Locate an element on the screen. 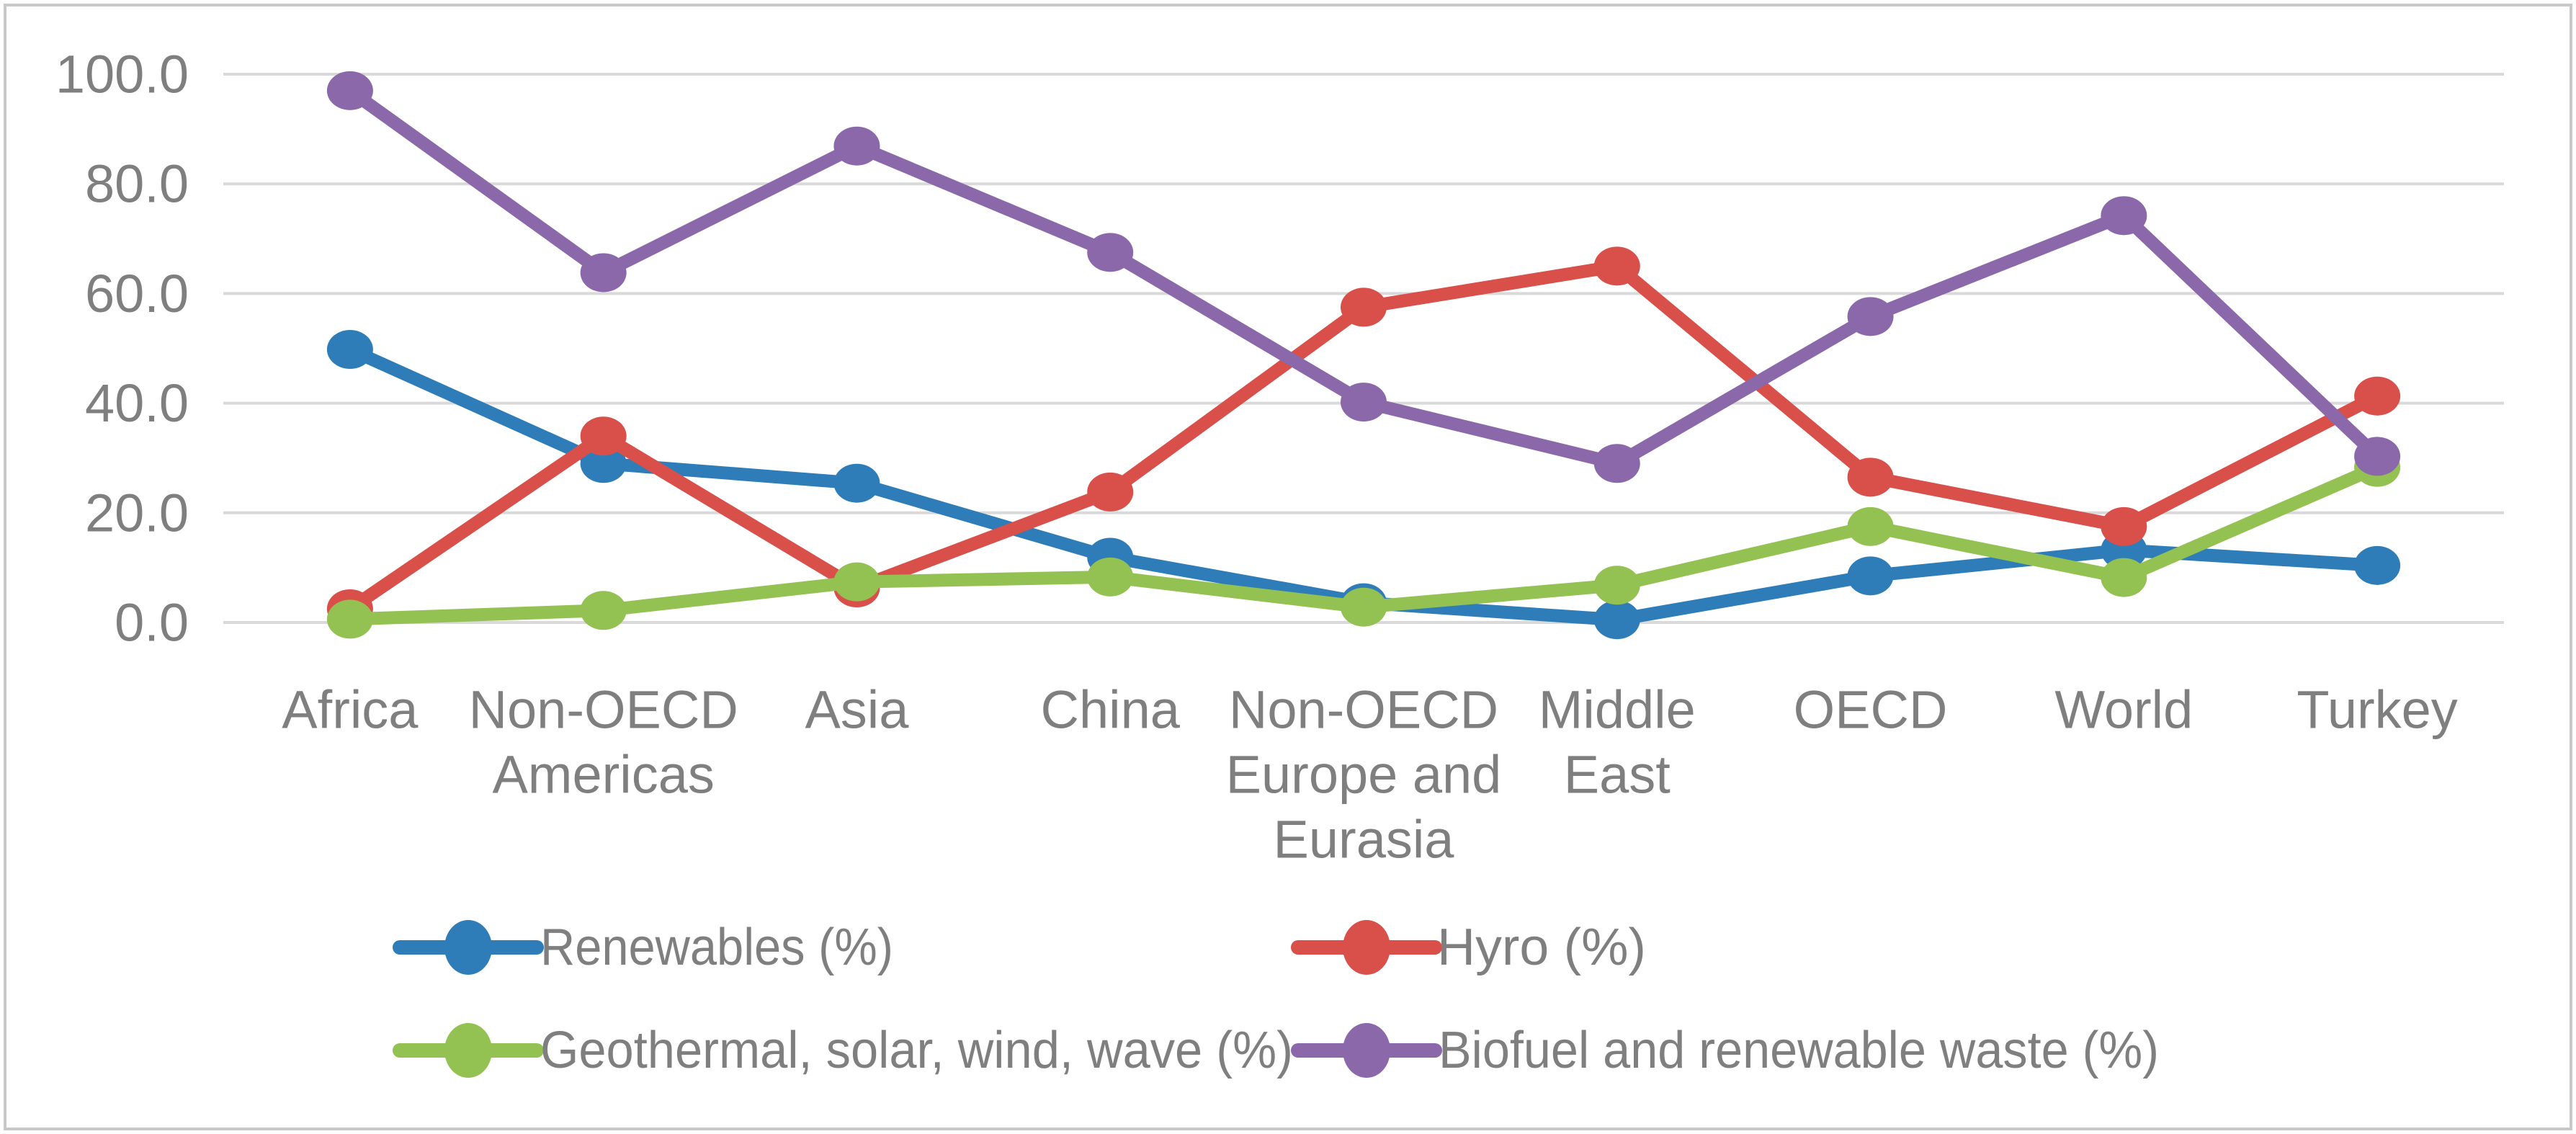 The width and height of the screenshot is (2576, 1134). x-axis-category-label: East is located at coordinates (1617, 775).